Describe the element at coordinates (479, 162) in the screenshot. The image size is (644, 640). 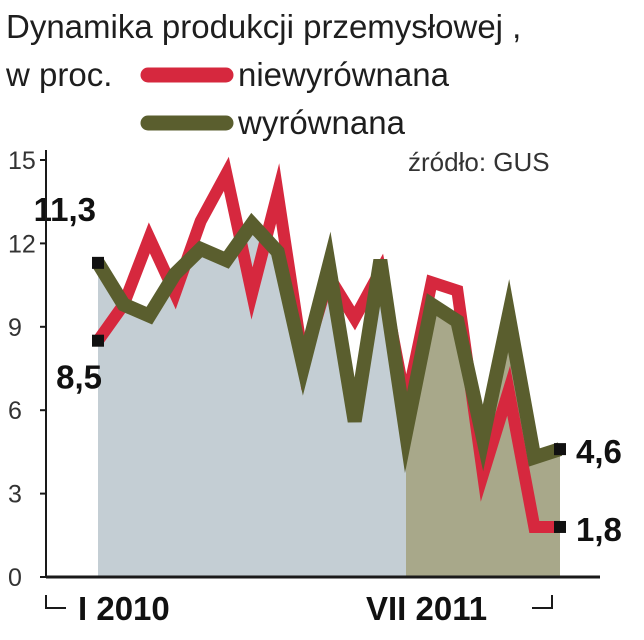
I see `source-note: źródło: GUS` at that location.